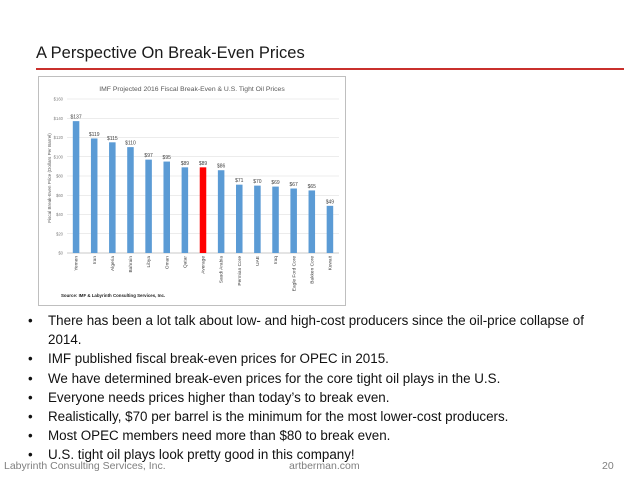  I want to click on data-label: $86, so click(221, 167).